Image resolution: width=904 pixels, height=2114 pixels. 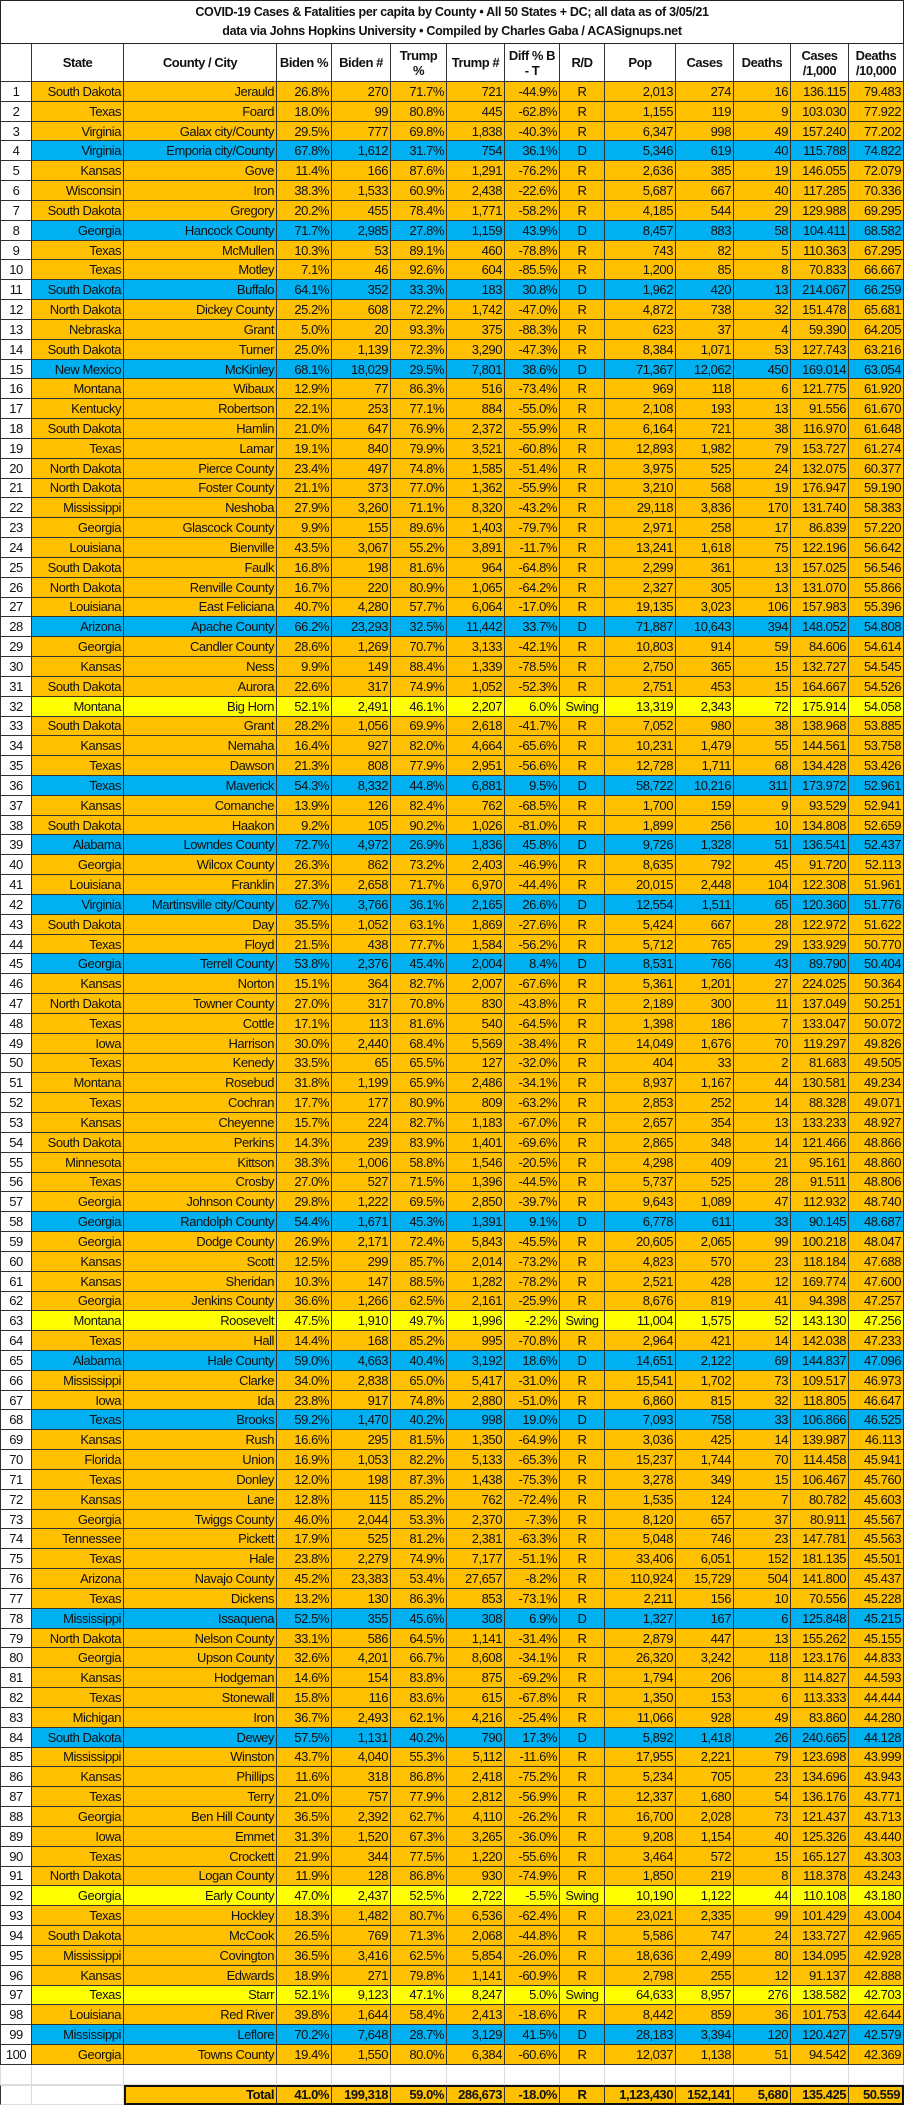 What do you see at coordinates (304, 1519) in the screenshot?
I see `cell-biden-pct: 46.0%` at bounding box center [304, 1519].